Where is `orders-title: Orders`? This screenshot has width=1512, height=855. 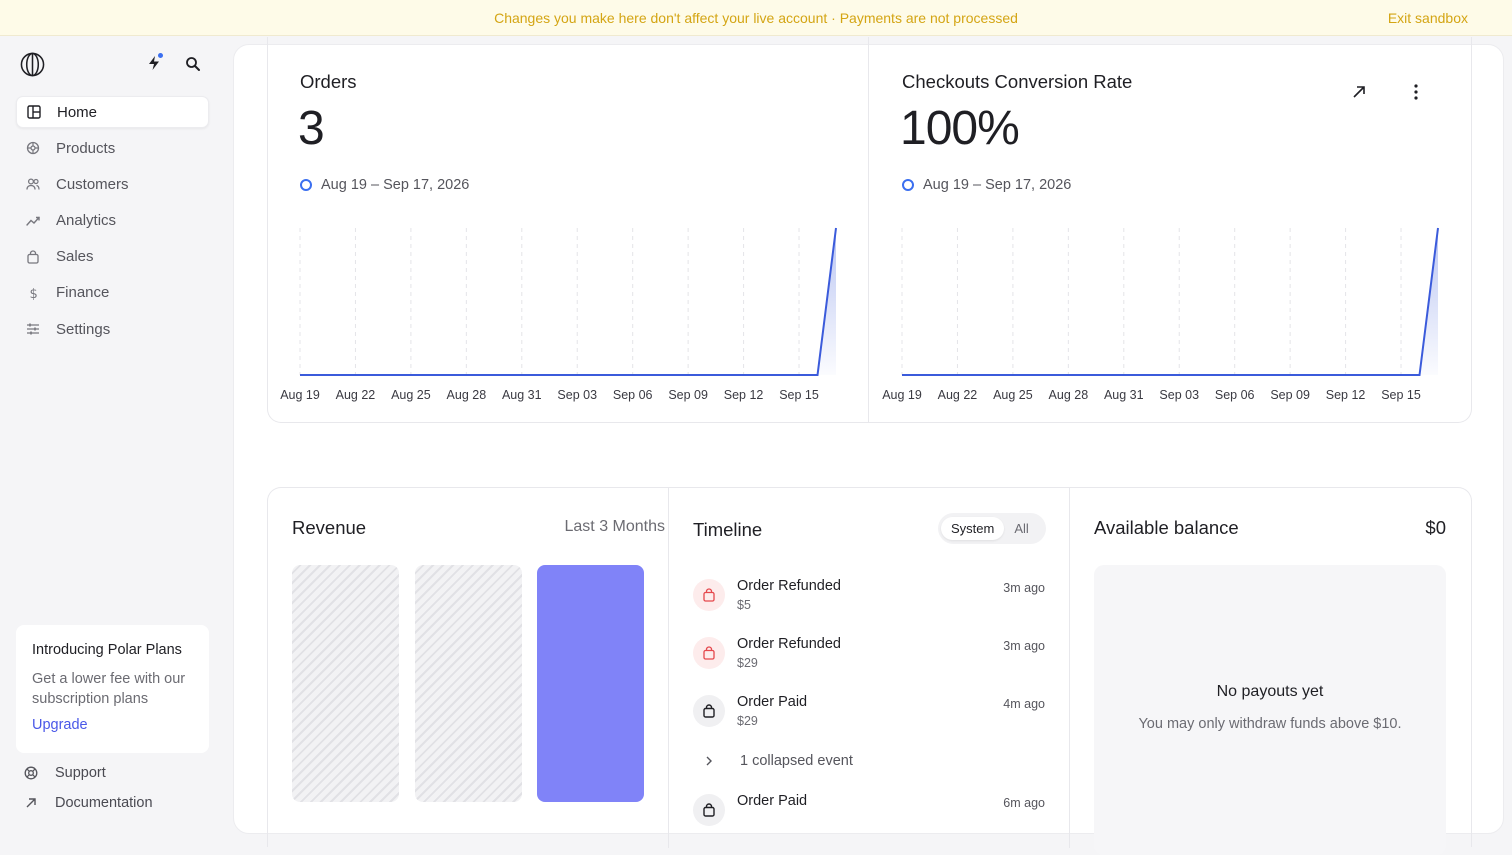
orders-title: Orders is located at coordinates (328, 81).